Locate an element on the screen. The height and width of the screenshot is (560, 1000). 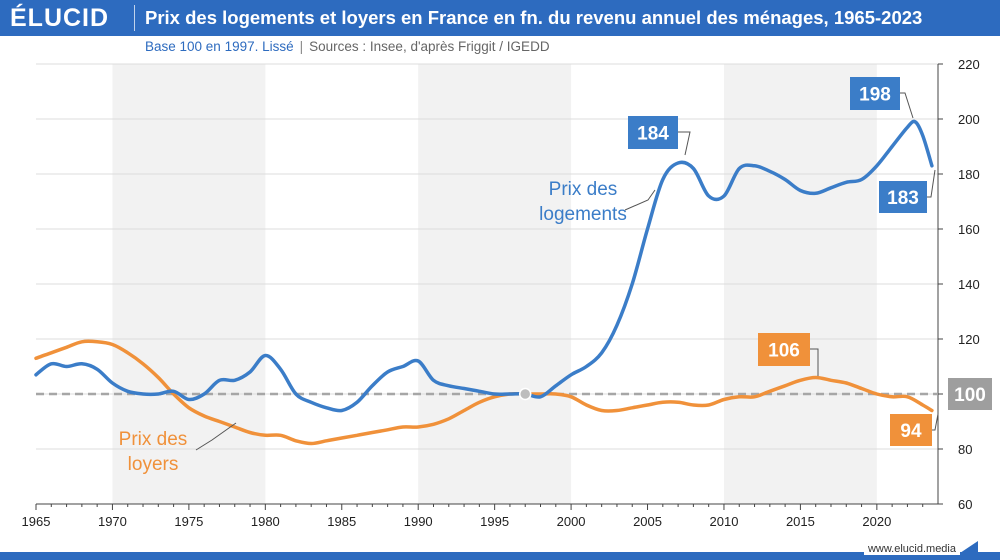
y-tick-label: 120 is located at coordinates (969, 339).